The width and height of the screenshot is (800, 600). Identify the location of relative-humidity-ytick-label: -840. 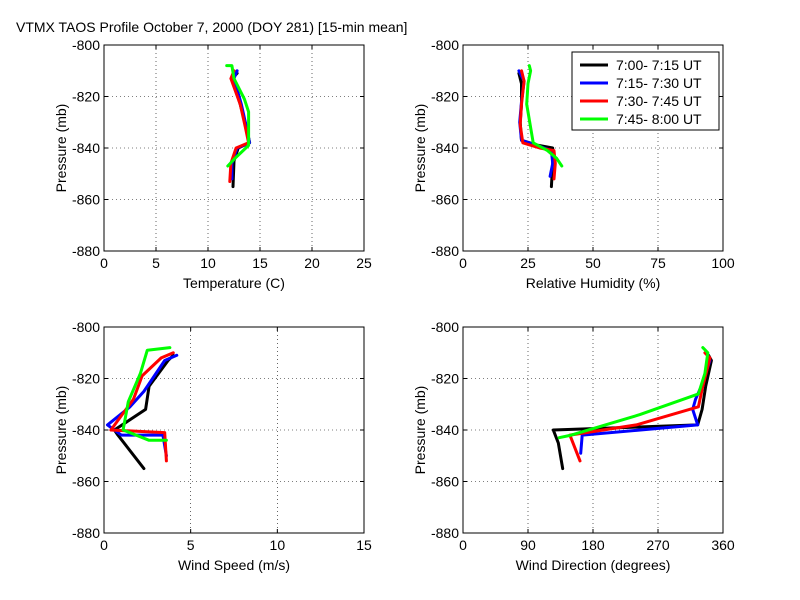
(445, 148).